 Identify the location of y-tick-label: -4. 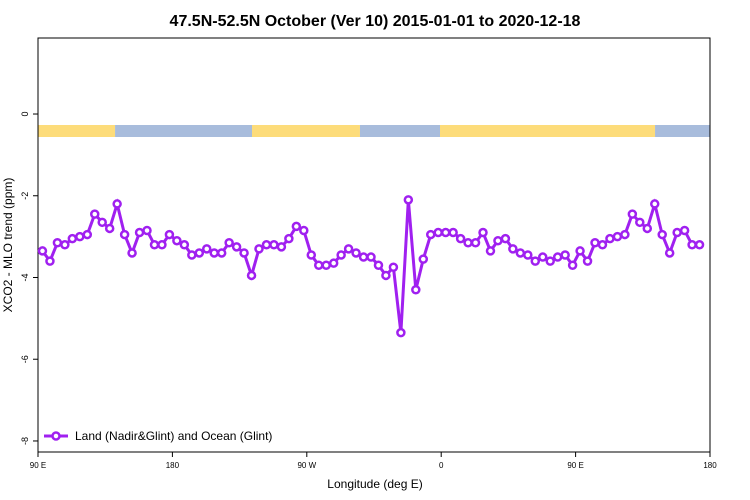
(25, 277).